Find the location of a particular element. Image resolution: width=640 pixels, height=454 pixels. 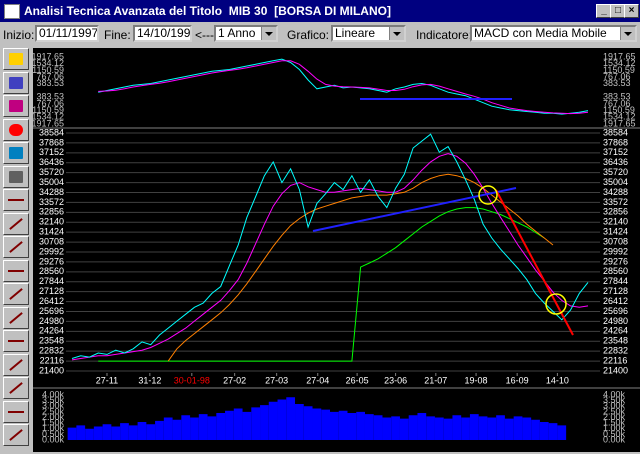

x-tick-label: 26-05 is located at coordinates (357, 380).